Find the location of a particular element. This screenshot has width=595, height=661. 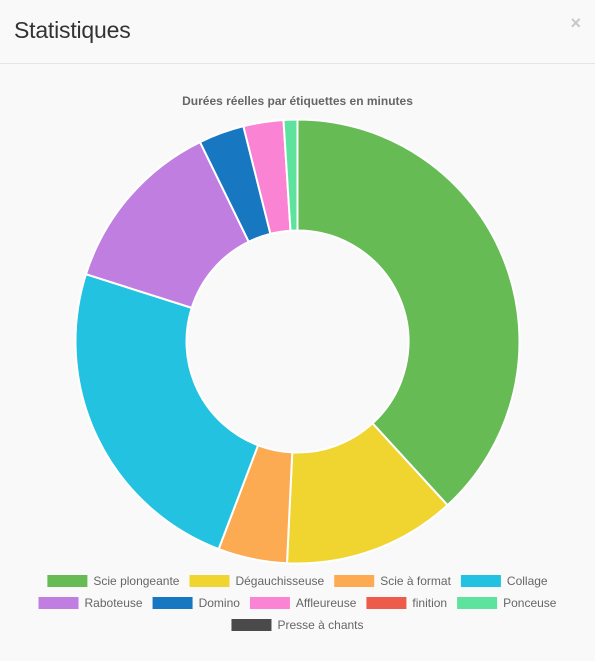

legend-swatch-scie-plongeante is located at coordinates (67, 581).